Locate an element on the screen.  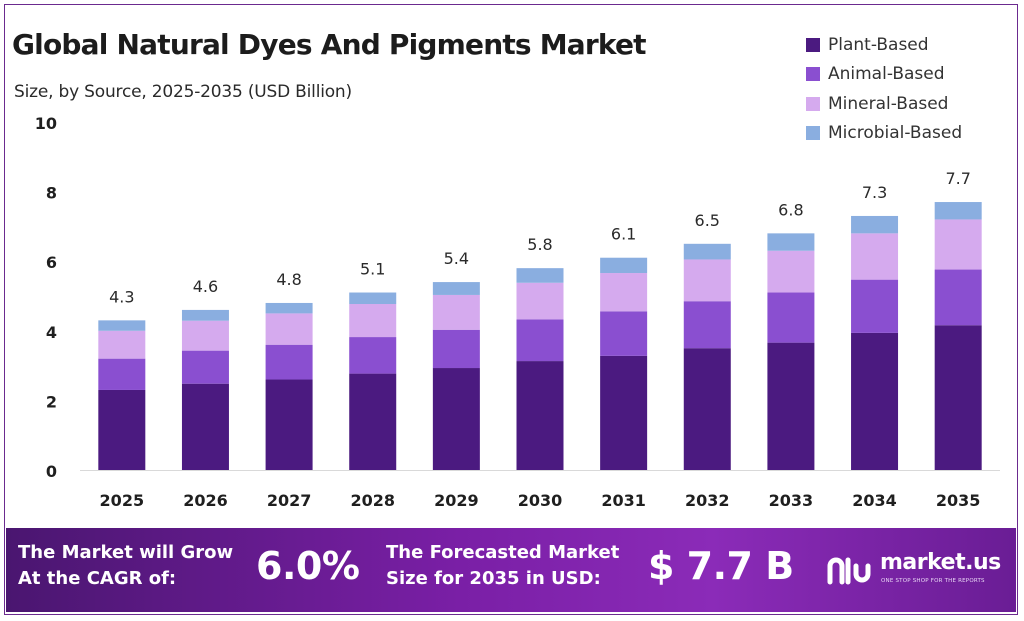
market-us-logo-icon is located at coordinates (849, 571).